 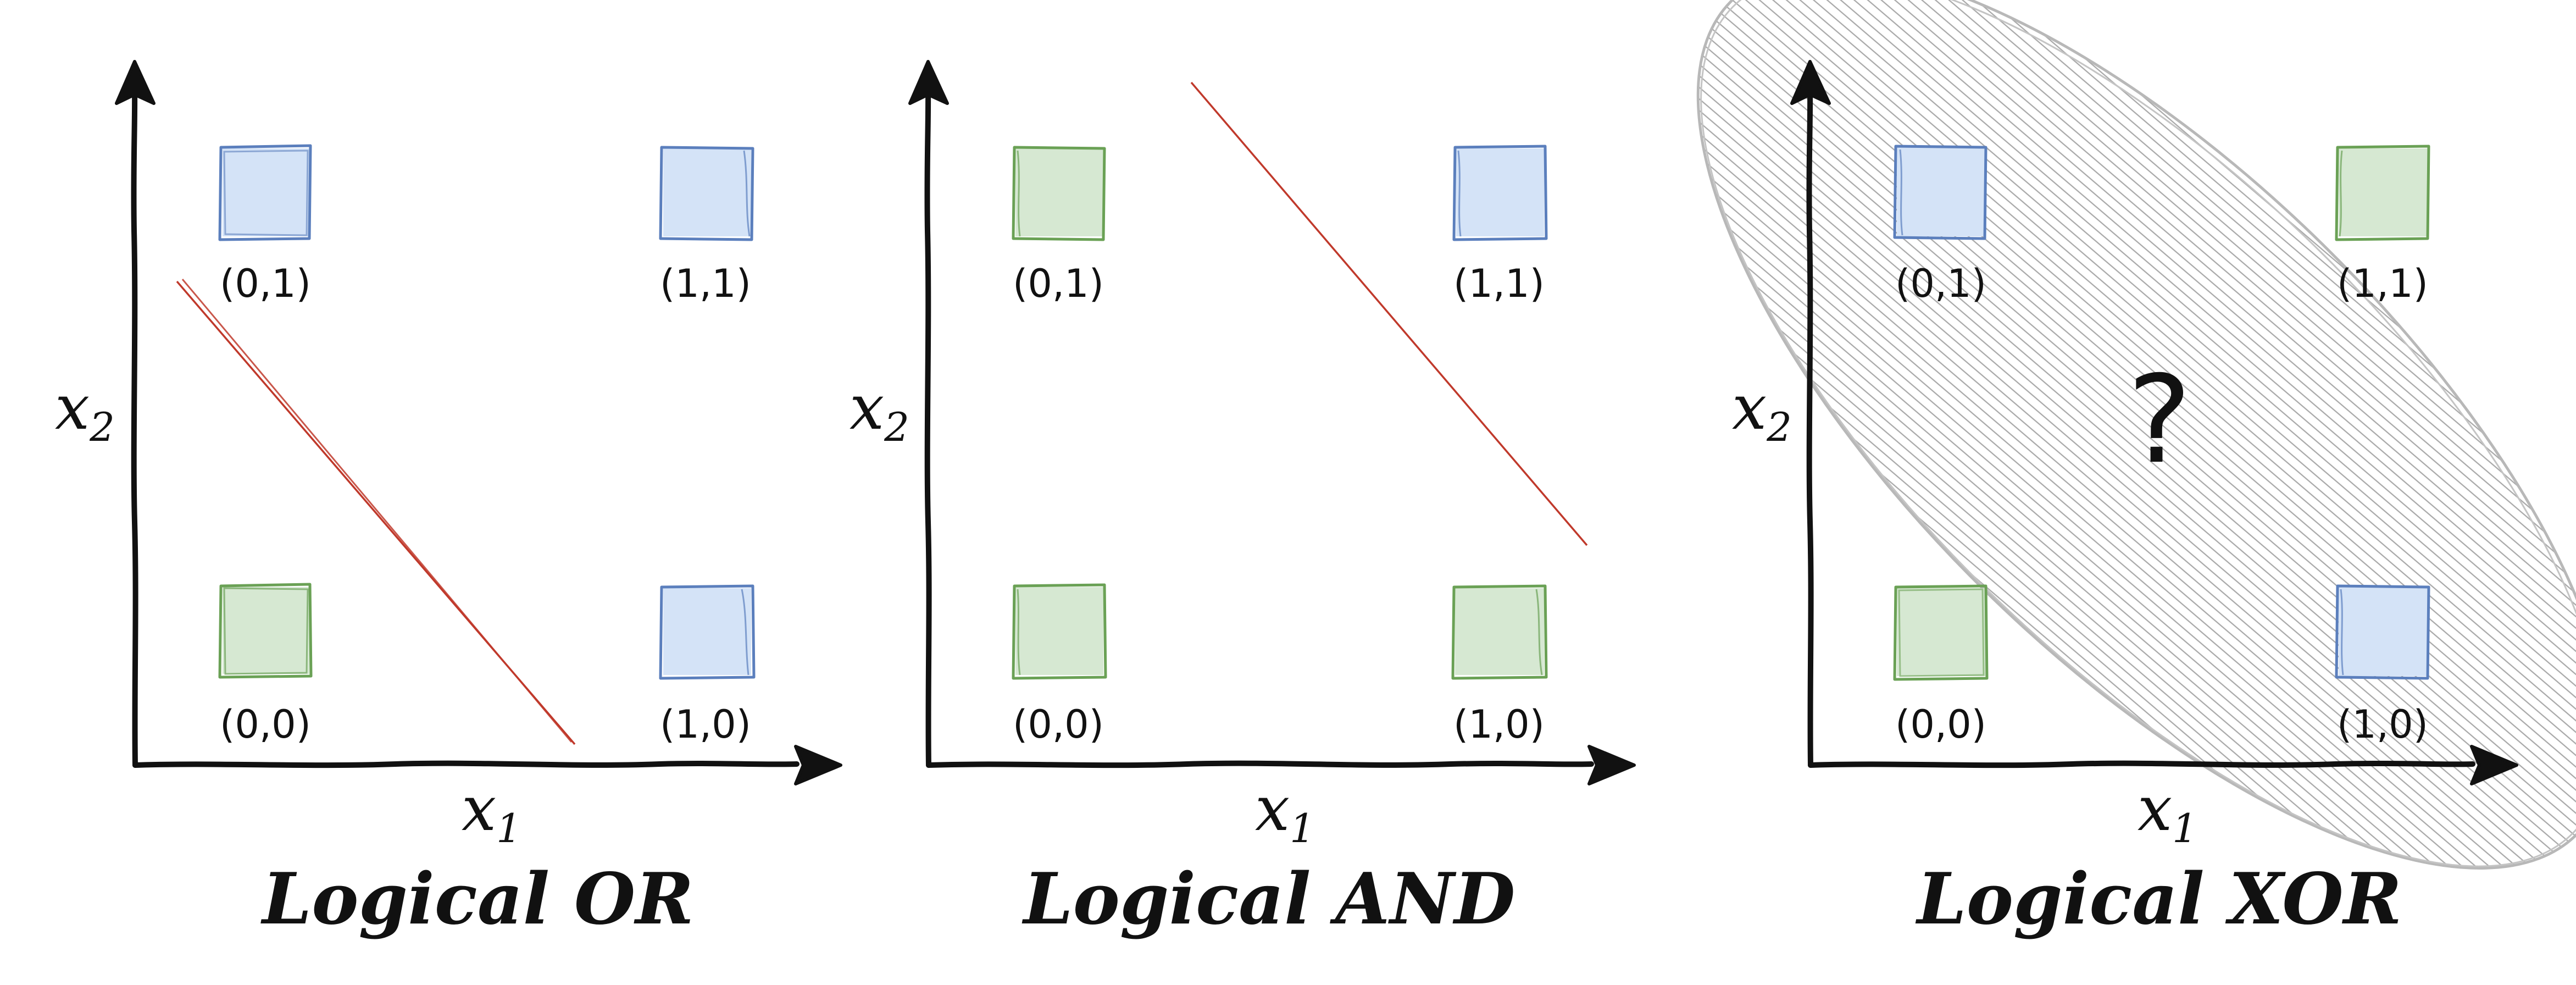 I want to click on point-and-01: (0,1), so click(x=1059, y=226).